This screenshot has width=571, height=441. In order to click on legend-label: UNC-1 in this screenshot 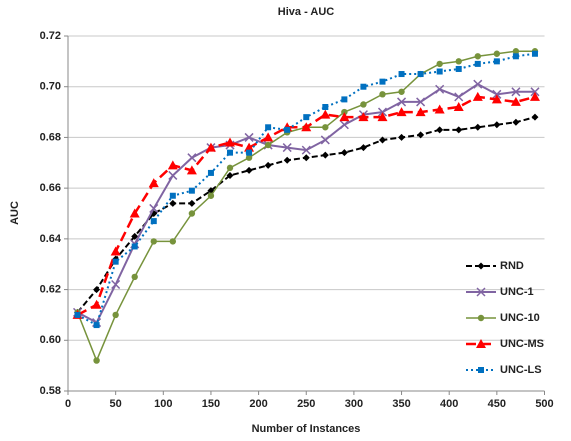, I will do `click(517, 292)`.